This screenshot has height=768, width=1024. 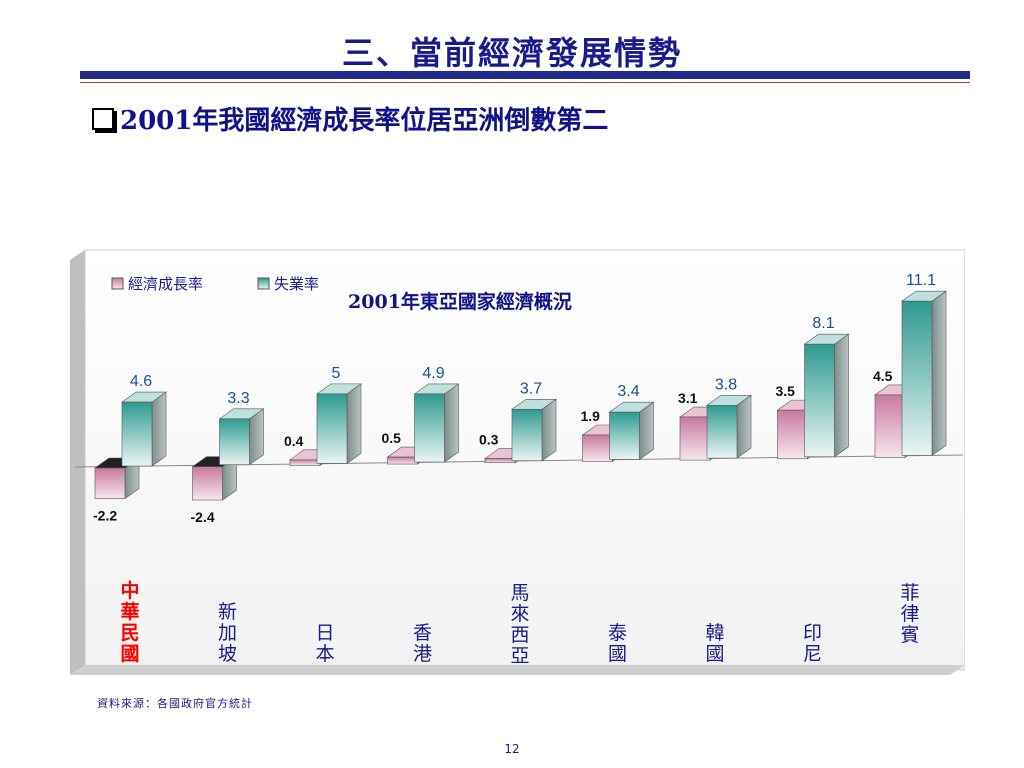 I want to click on category-labels: 中華民國 新加坡 日本 香港 馬來西亞 泰國 韓國 印尼 菲律賓, so click(x=519, y=623).